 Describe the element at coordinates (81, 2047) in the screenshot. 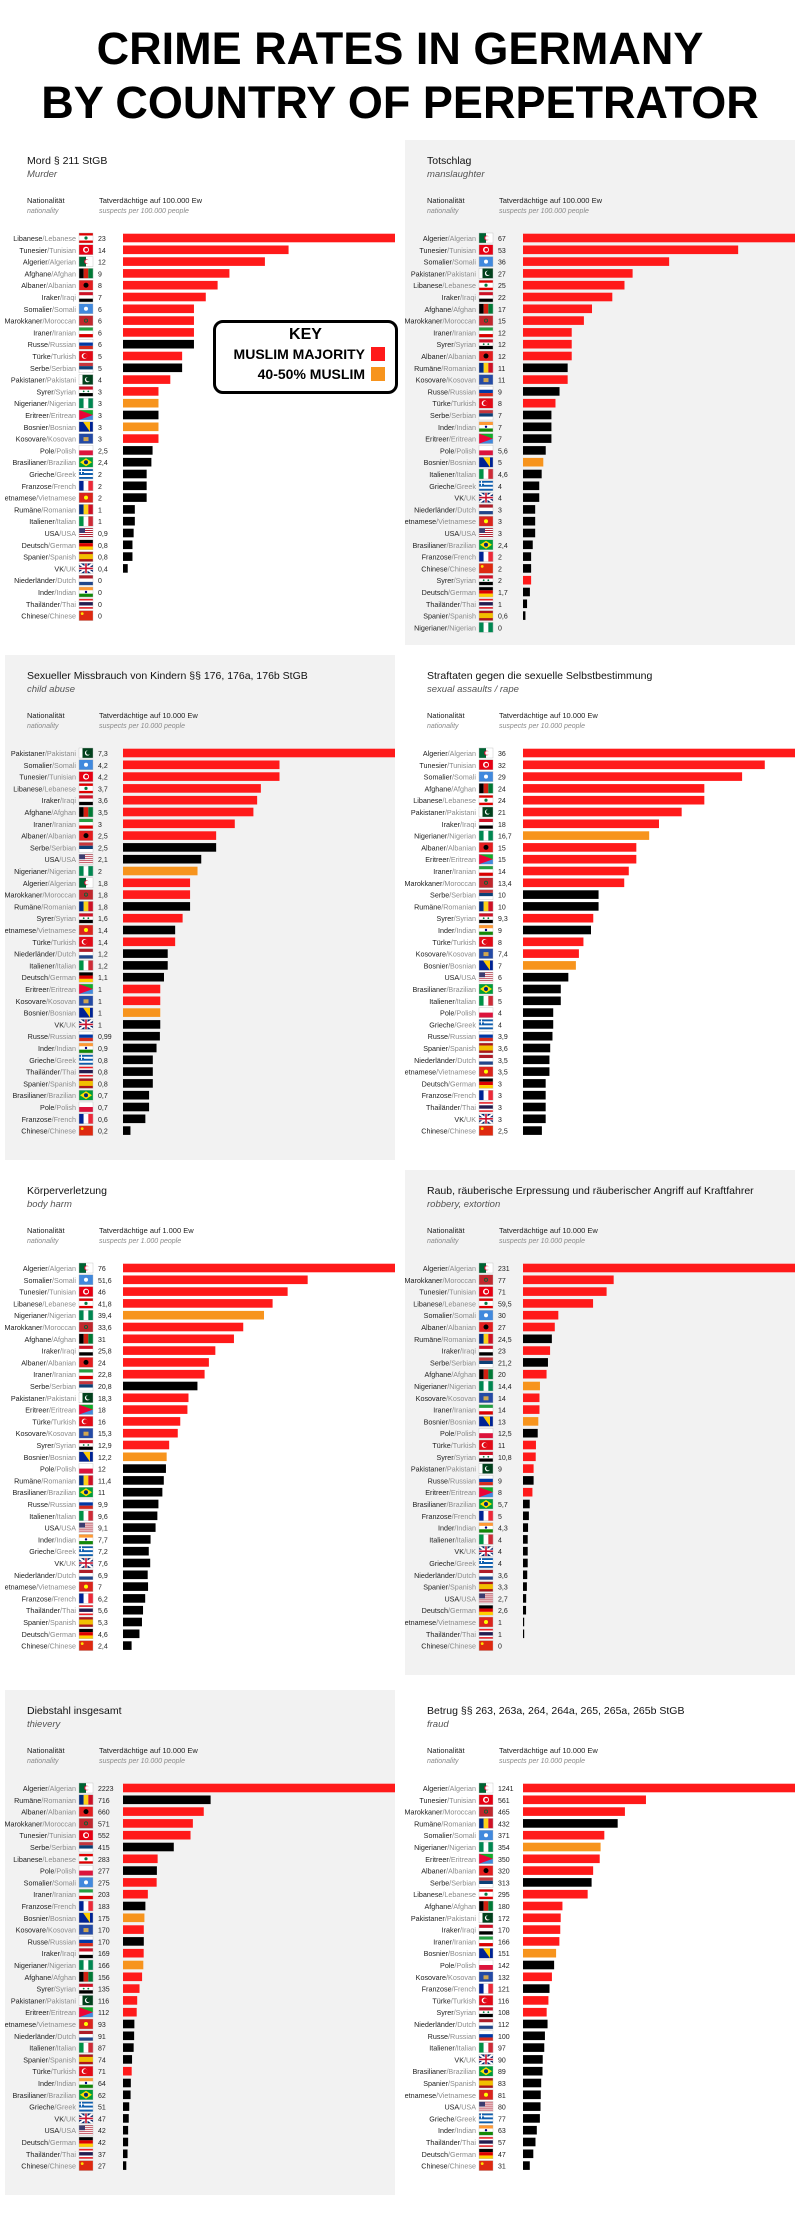

I see `bar-row-italiener: Italiener/Italian 87` at that location.